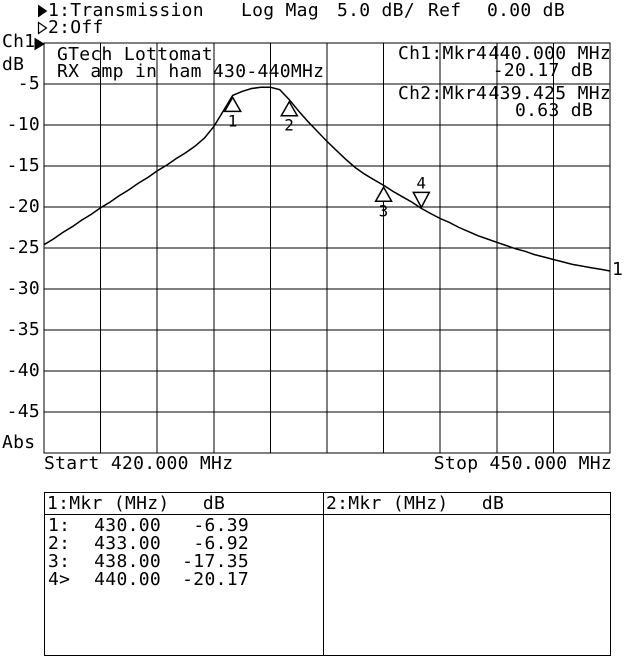 Image resolution: width=640 pixels, height=659 pixels. Describe the element at coordinates (280, 10) in the screenshot. I see `format-label: Log Mag` at that location.